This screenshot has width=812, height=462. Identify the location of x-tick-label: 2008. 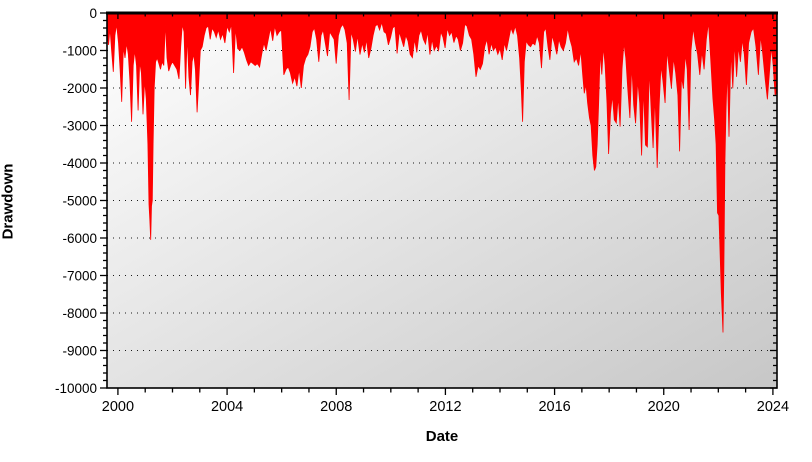
(336, 407).